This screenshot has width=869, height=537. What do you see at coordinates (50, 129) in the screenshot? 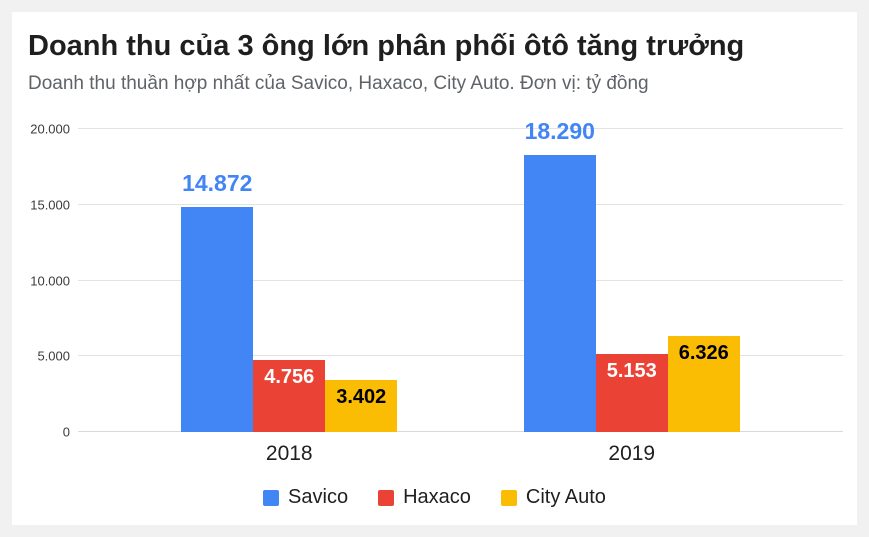
I see `y-axis-tick-label: 20.000` at bounding box center [50, 129].